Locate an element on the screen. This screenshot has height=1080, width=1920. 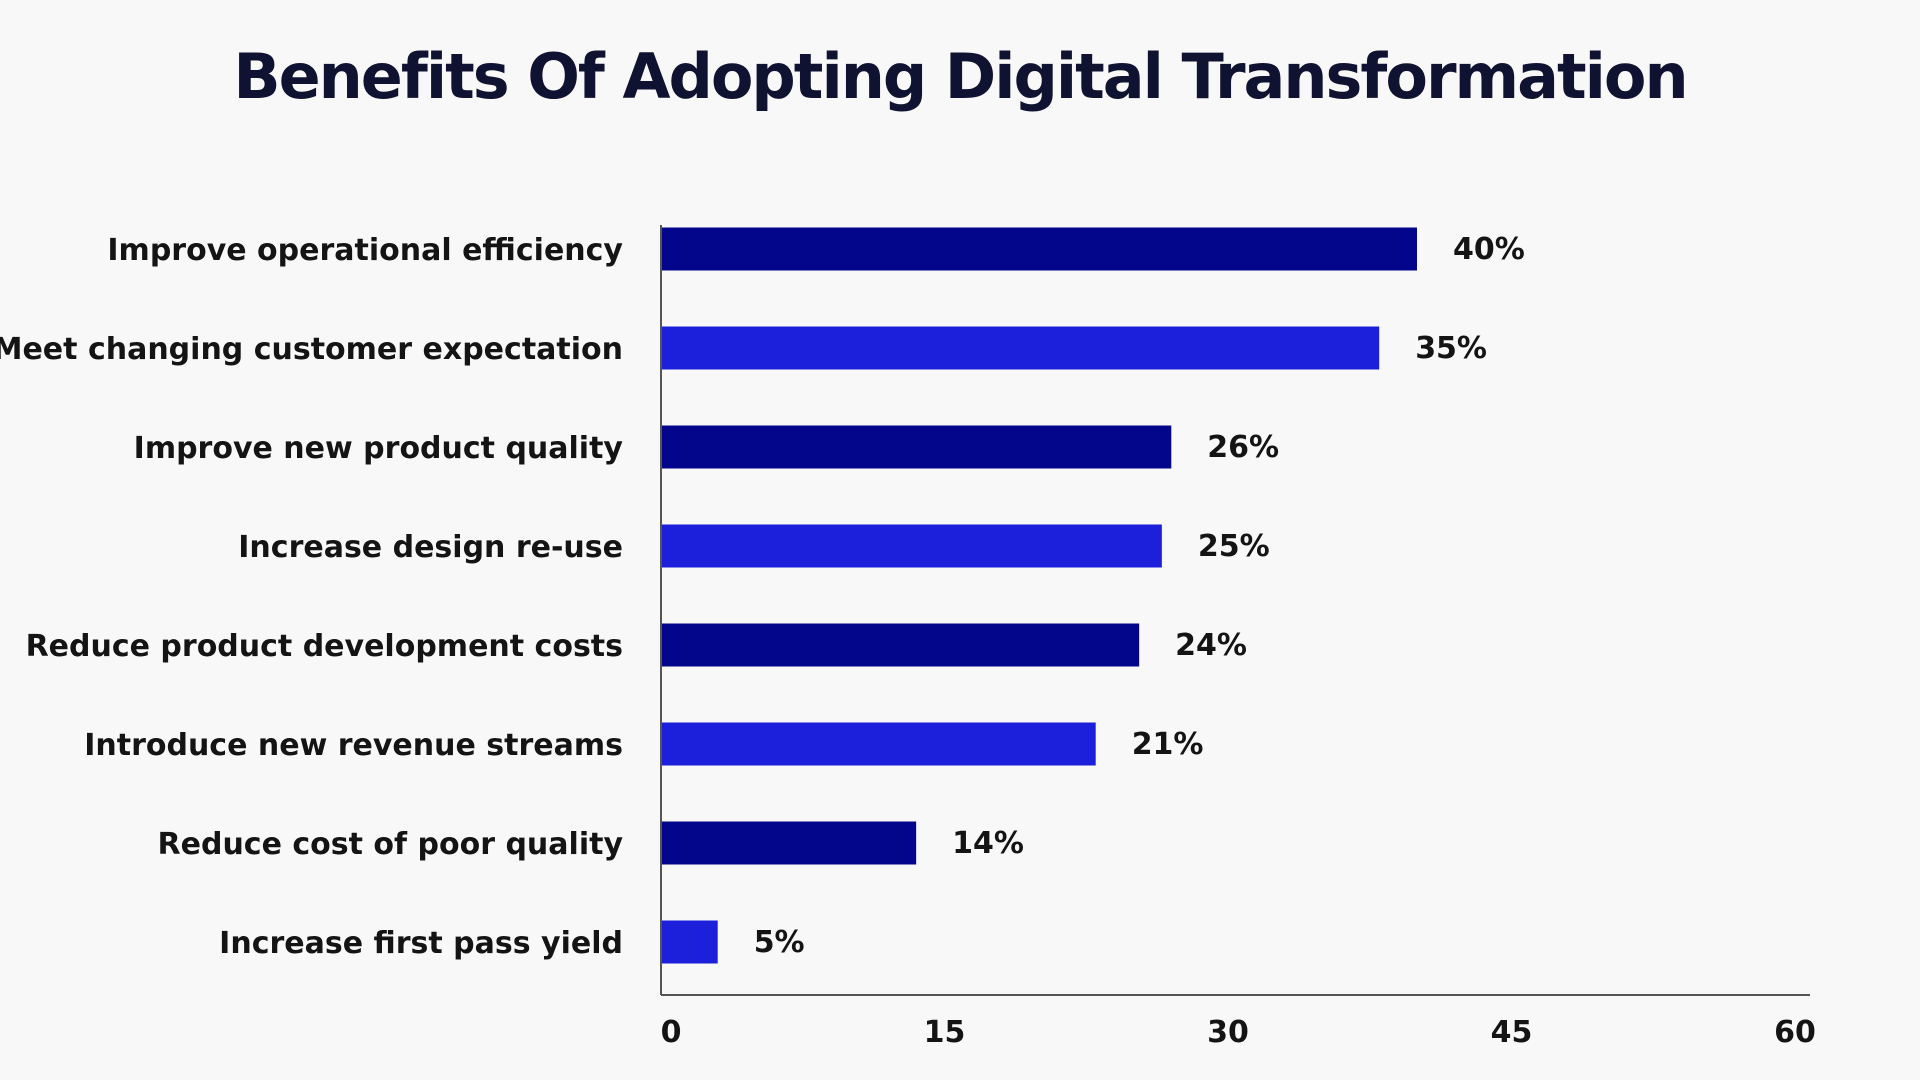
category-label-7: Reduce cost of poor quality is located at coordinates (391, 844).